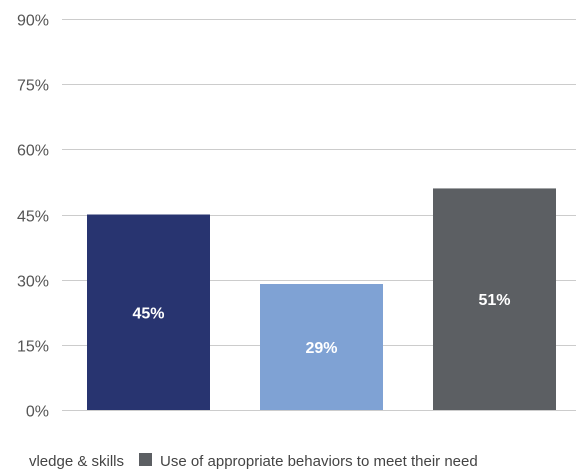 The width and height of the screenshot is (576, 470). Describe the element at coordinates (76, 461) in the screenshot. I see `legend-label: vledge & skills` at that location.